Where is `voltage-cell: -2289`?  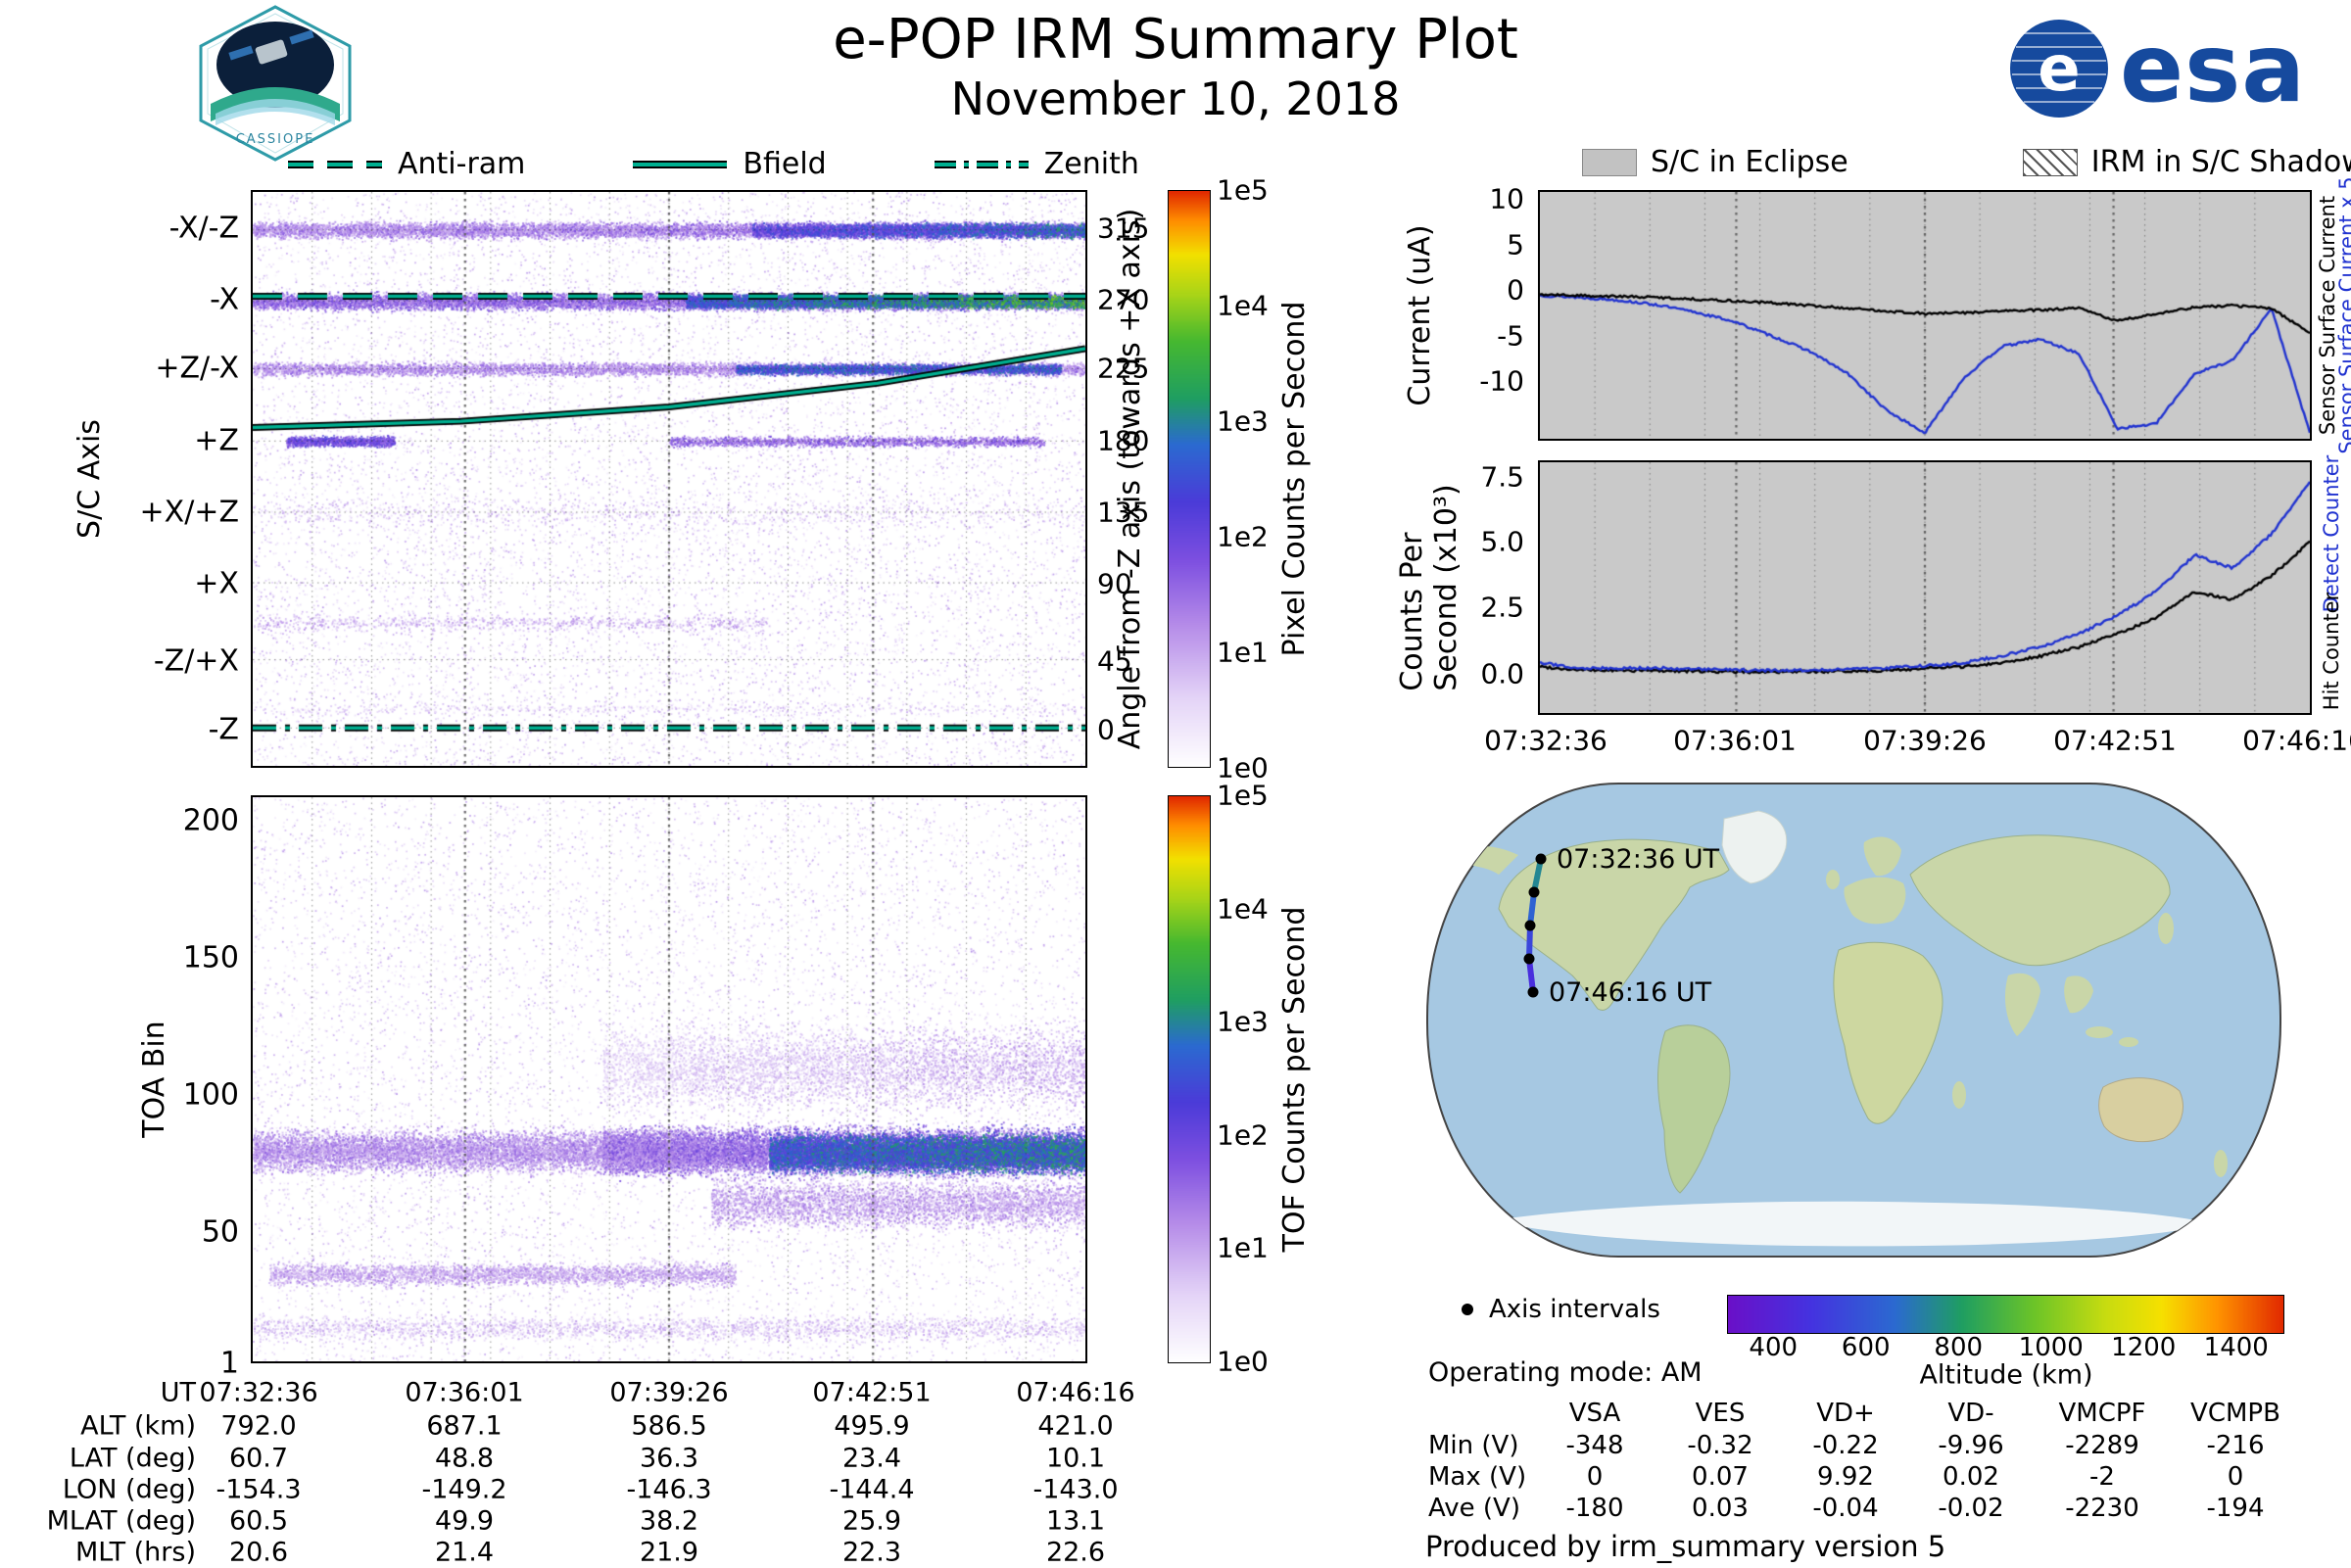 voltage-cell: -2289 is located at coordinates (2102, 1446).